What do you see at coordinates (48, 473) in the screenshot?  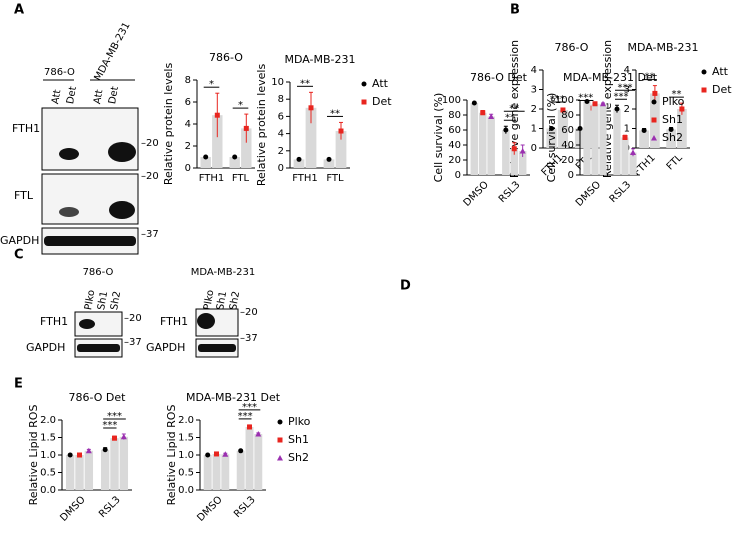 I see `y-tick-label: 0.5` at bounding box center [48, 473].